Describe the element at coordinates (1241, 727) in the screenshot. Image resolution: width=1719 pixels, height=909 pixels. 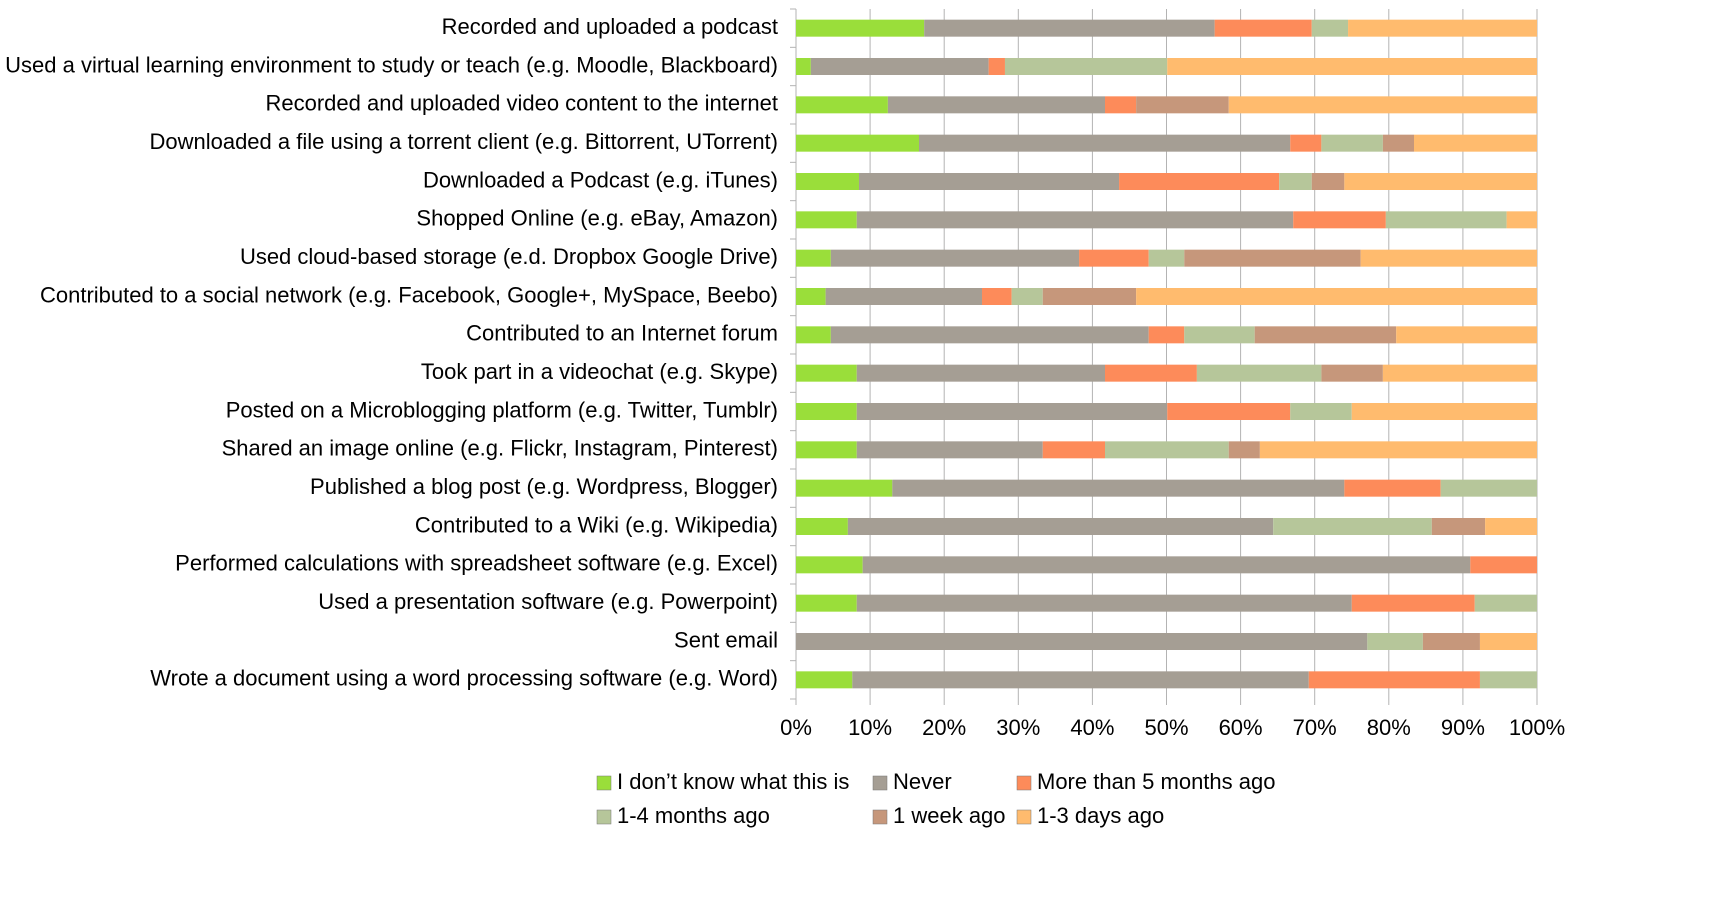
I see `x-tick-label: 60%` at that location.